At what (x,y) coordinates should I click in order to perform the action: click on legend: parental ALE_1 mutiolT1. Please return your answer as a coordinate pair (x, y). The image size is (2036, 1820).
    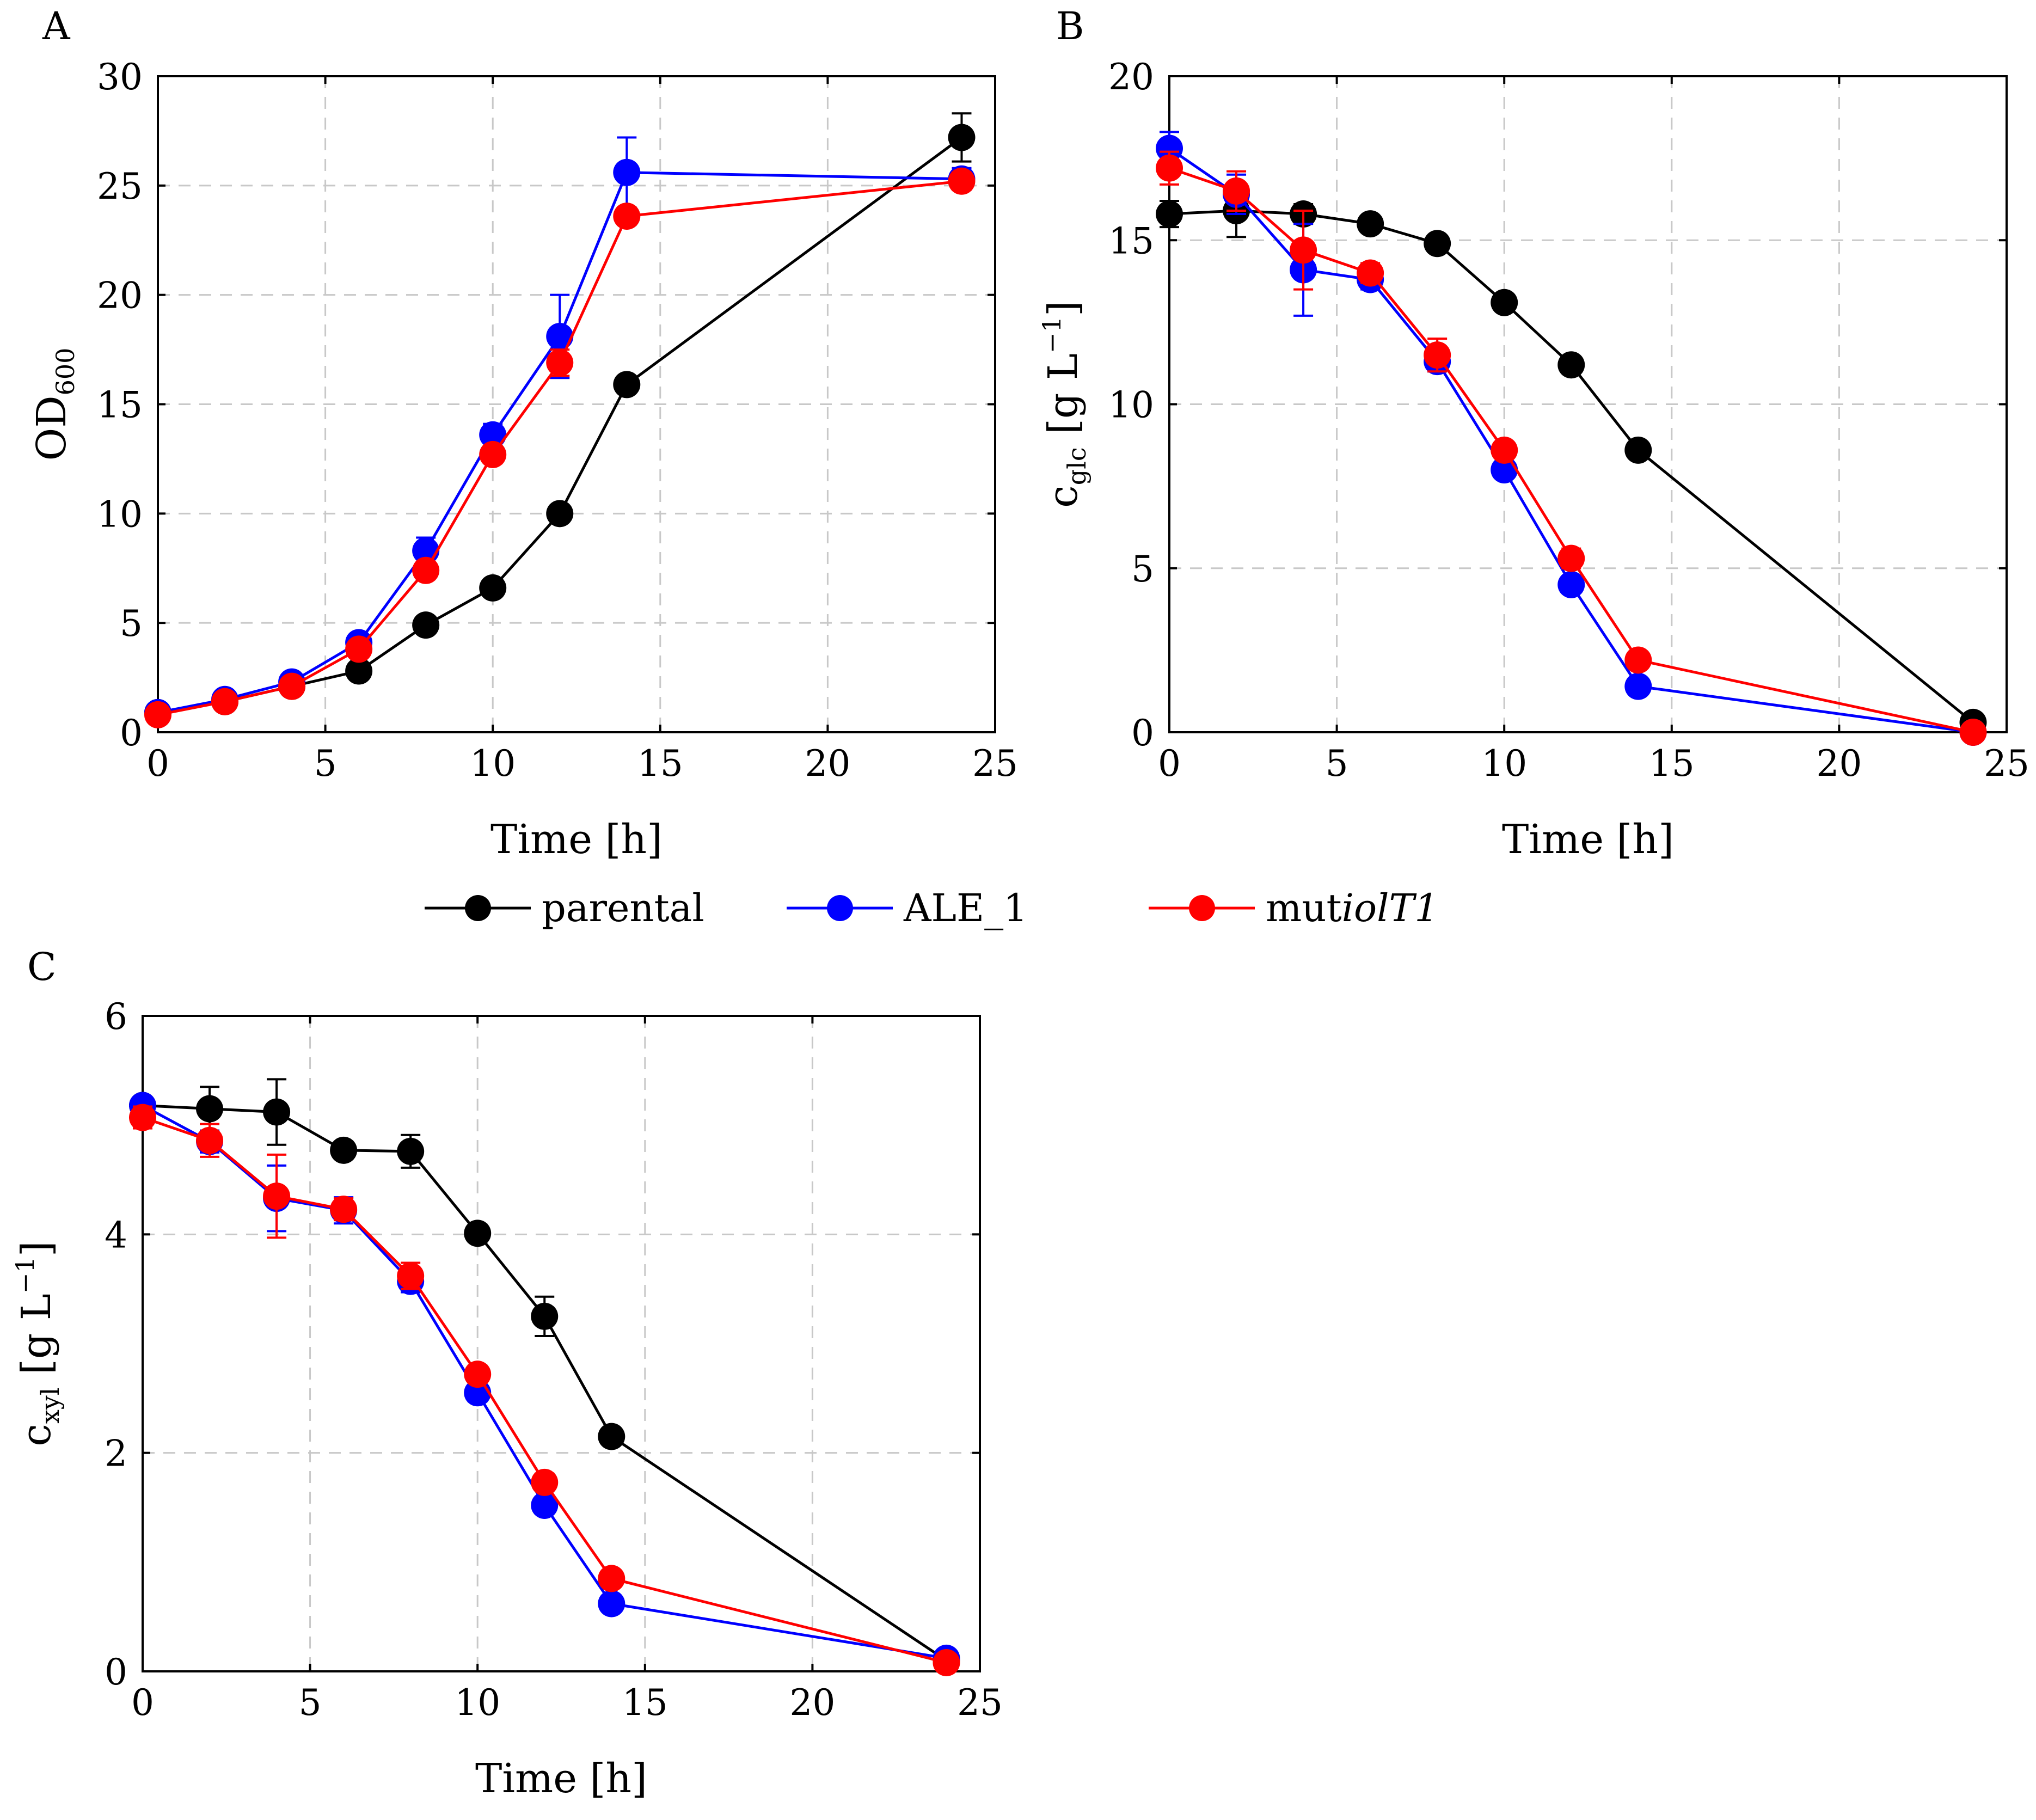
    Looking at the image, I should click on (932, 908).